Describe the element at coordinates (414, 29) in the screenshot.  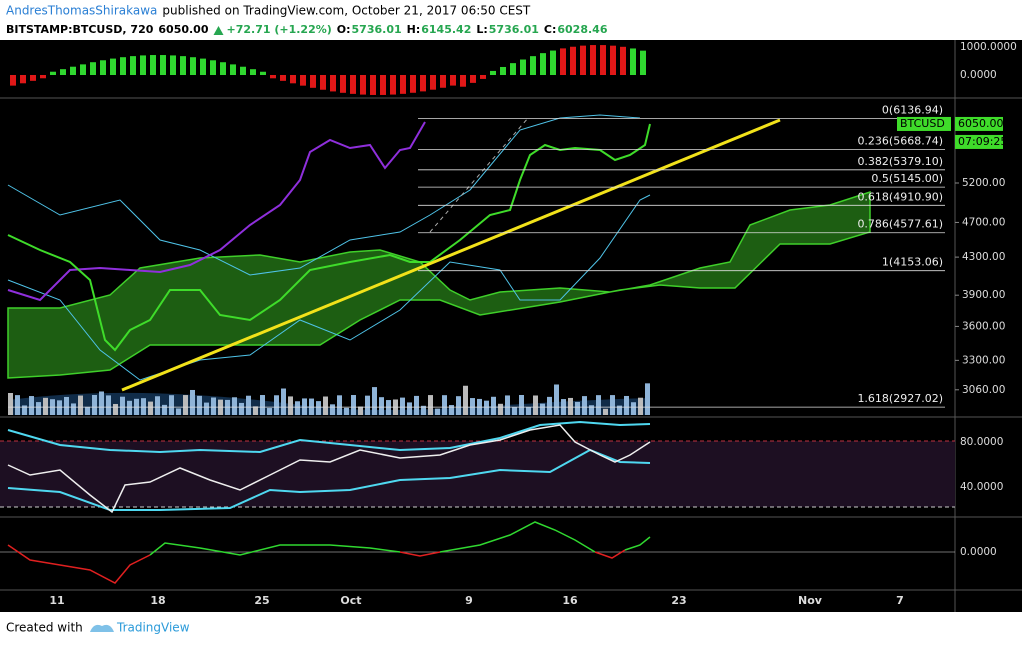
I see `ohlc-key: H:` at that location.